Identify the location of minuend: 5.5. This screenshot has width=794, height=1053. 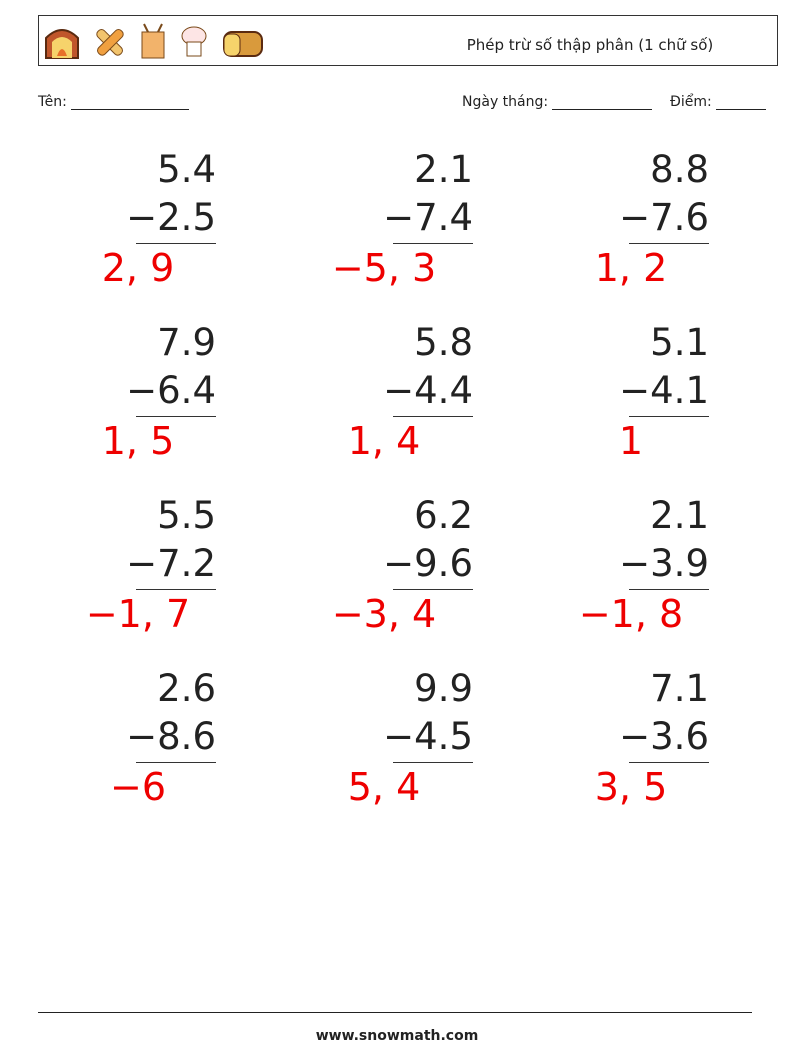
(186, 515).